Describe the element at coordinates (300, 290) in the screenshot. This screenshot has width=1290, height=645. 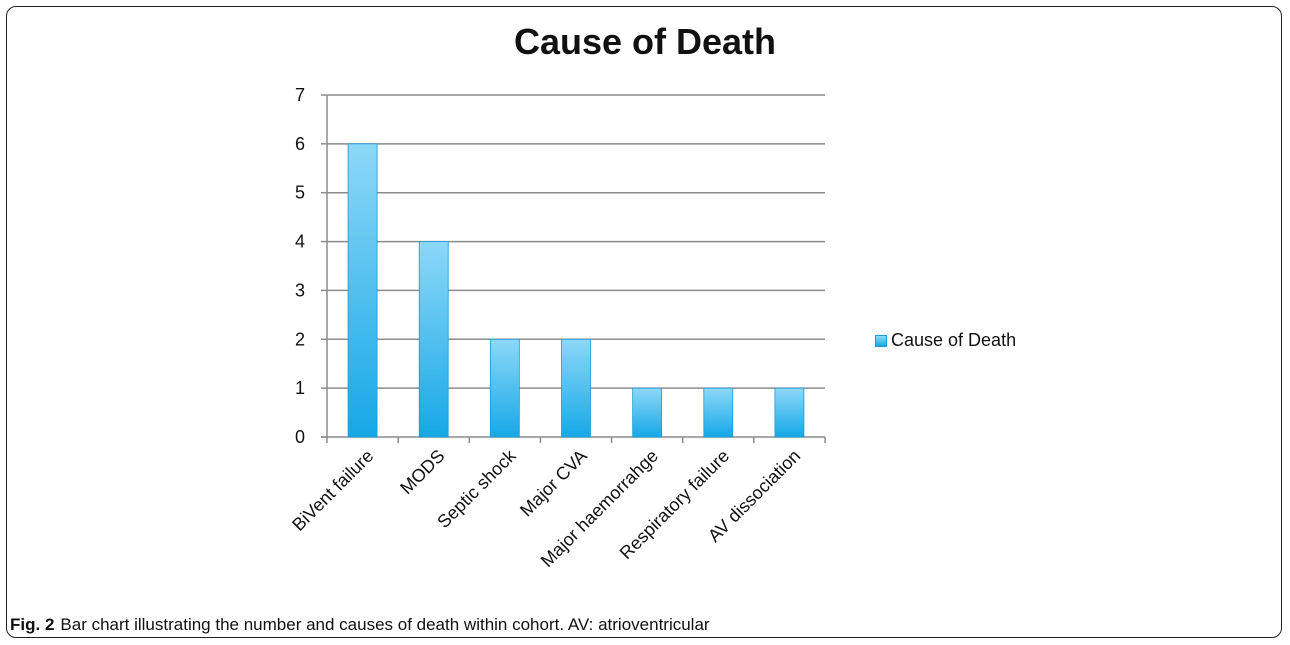
I see `y-tick-label: 3` at that location.